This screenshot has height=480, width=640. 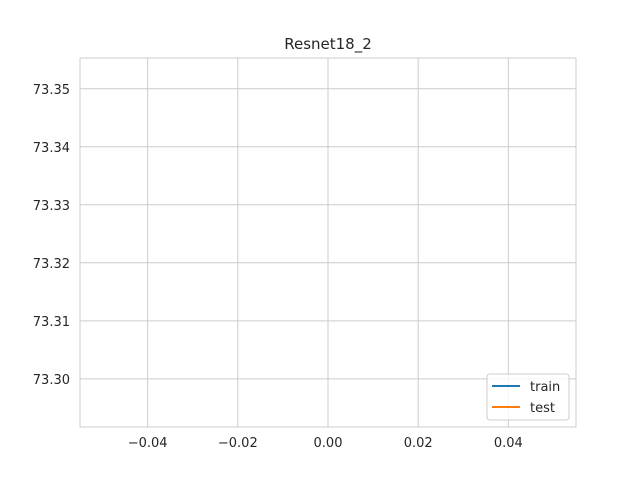 What do you see at coordinates (542, 408) in the screenshot?
I see `legend-label-test: test` at bounding box center [542, 408].